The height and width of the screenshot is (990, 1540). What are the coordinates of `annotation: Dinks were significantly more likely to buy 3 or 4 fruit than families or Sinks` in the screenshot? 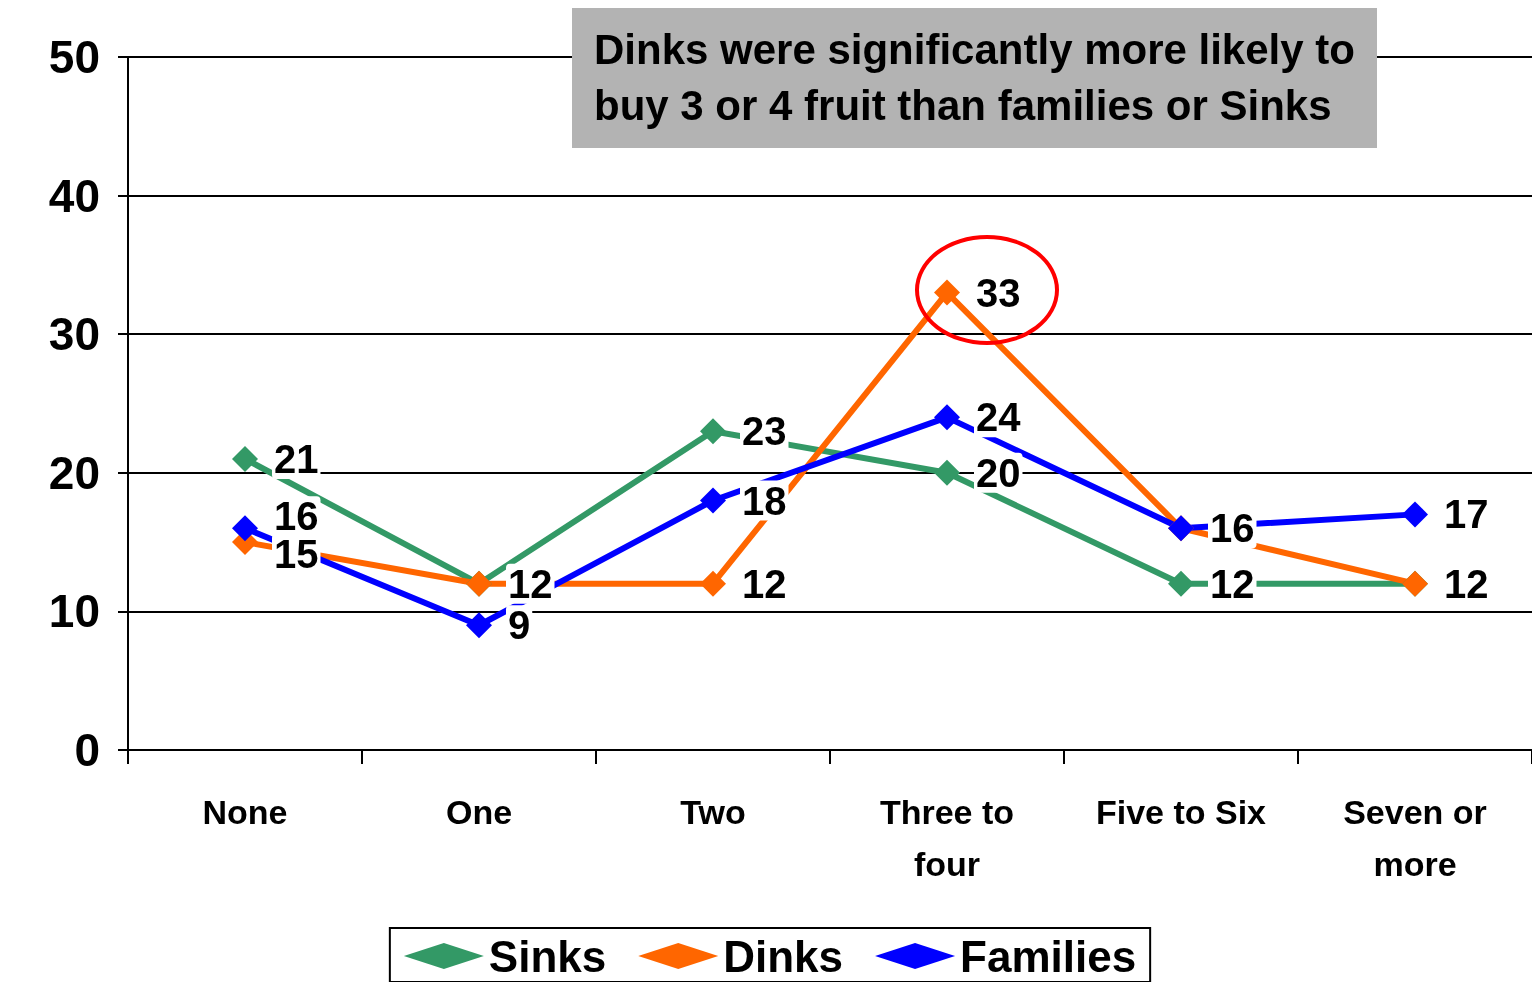 It's located at (974, 78).